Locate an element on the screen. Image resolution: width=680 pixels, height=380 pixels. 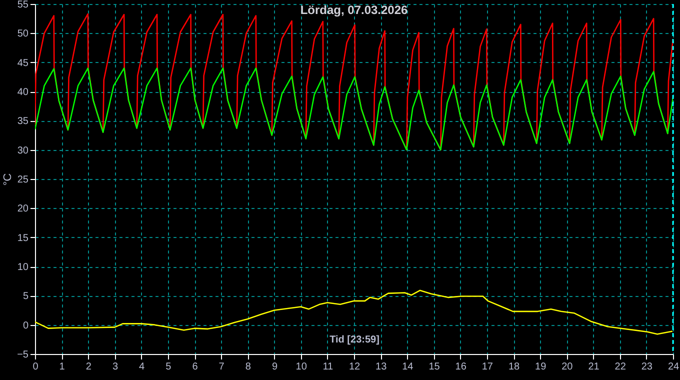
x-tick-label: 24 is located at coordinates (674, 367).